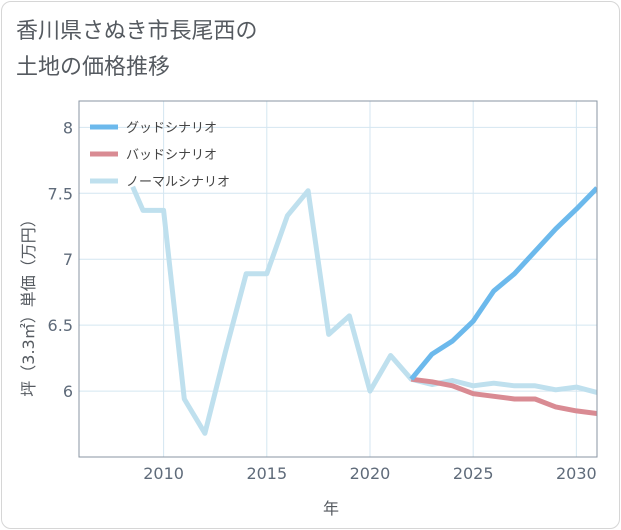  I want to click on x-tick-label-2030: 2030, so click(576, 473).